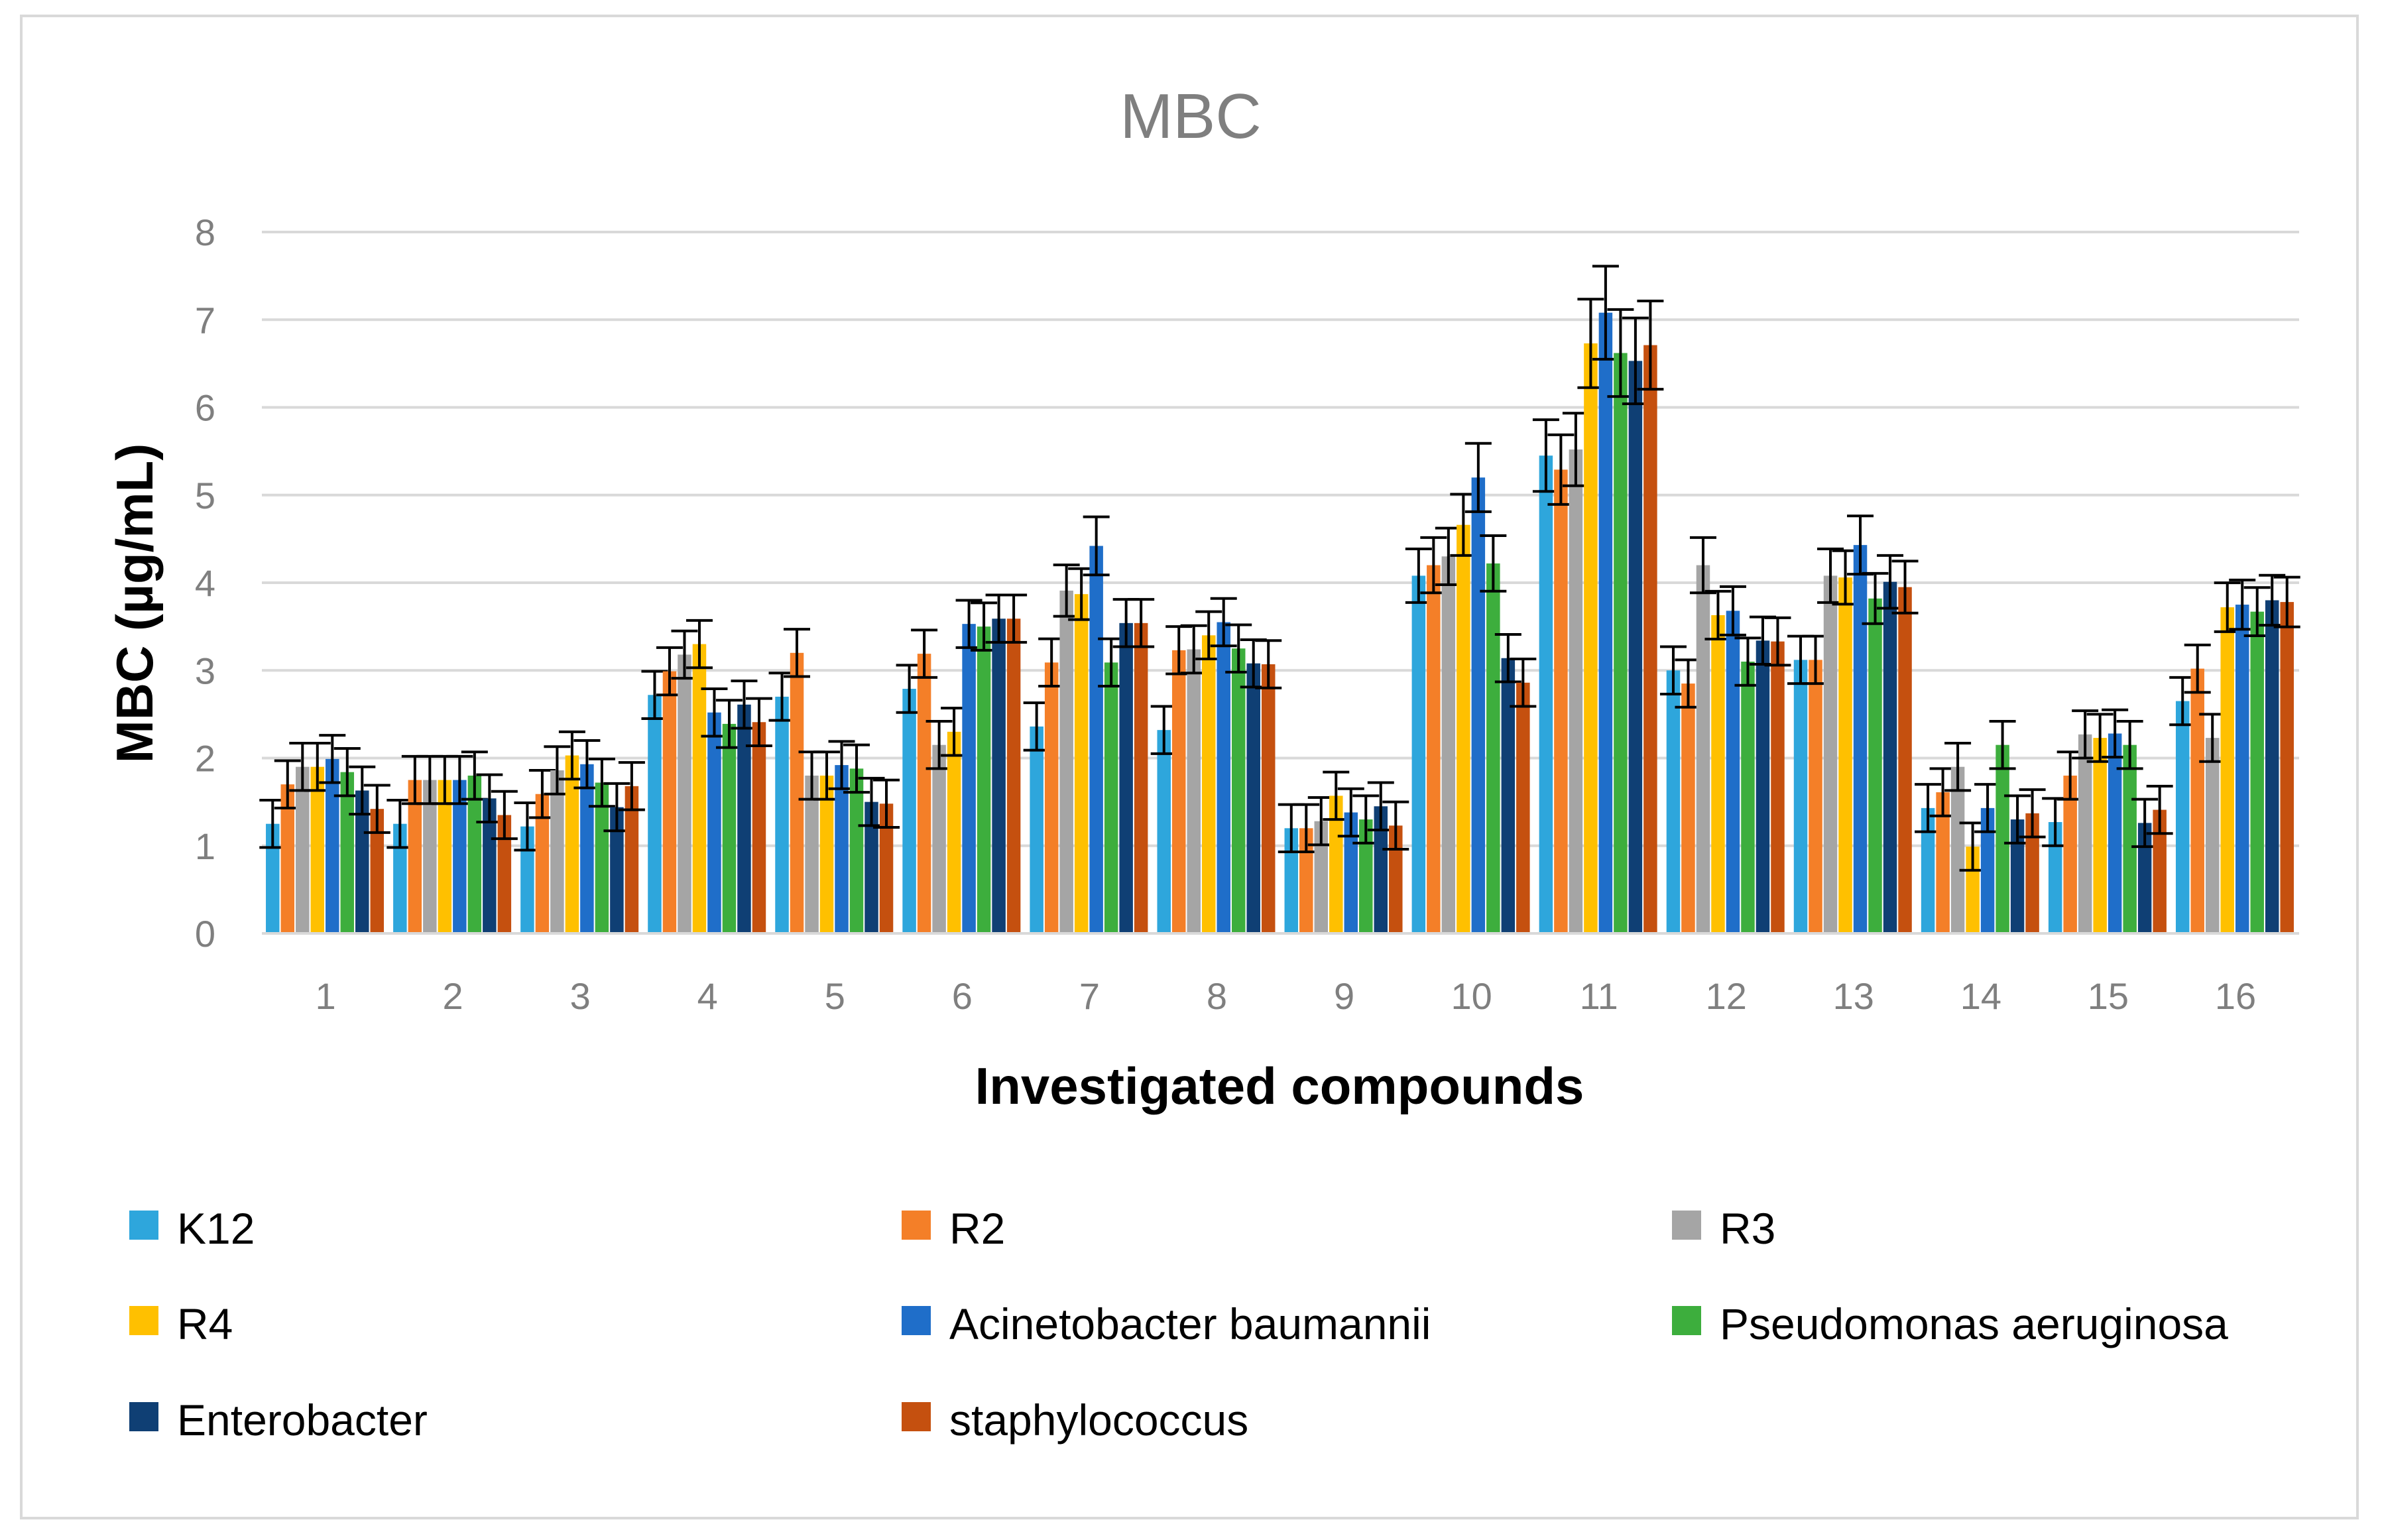 Image resolution: width=2382 pixels, height=1540 pixels. What do you see at coordinates (205, 583) in the screenshot?
I see `y-axis-ticks: 0 1 2 3 4 5 6 7 8` at bounding box center [205, 583].